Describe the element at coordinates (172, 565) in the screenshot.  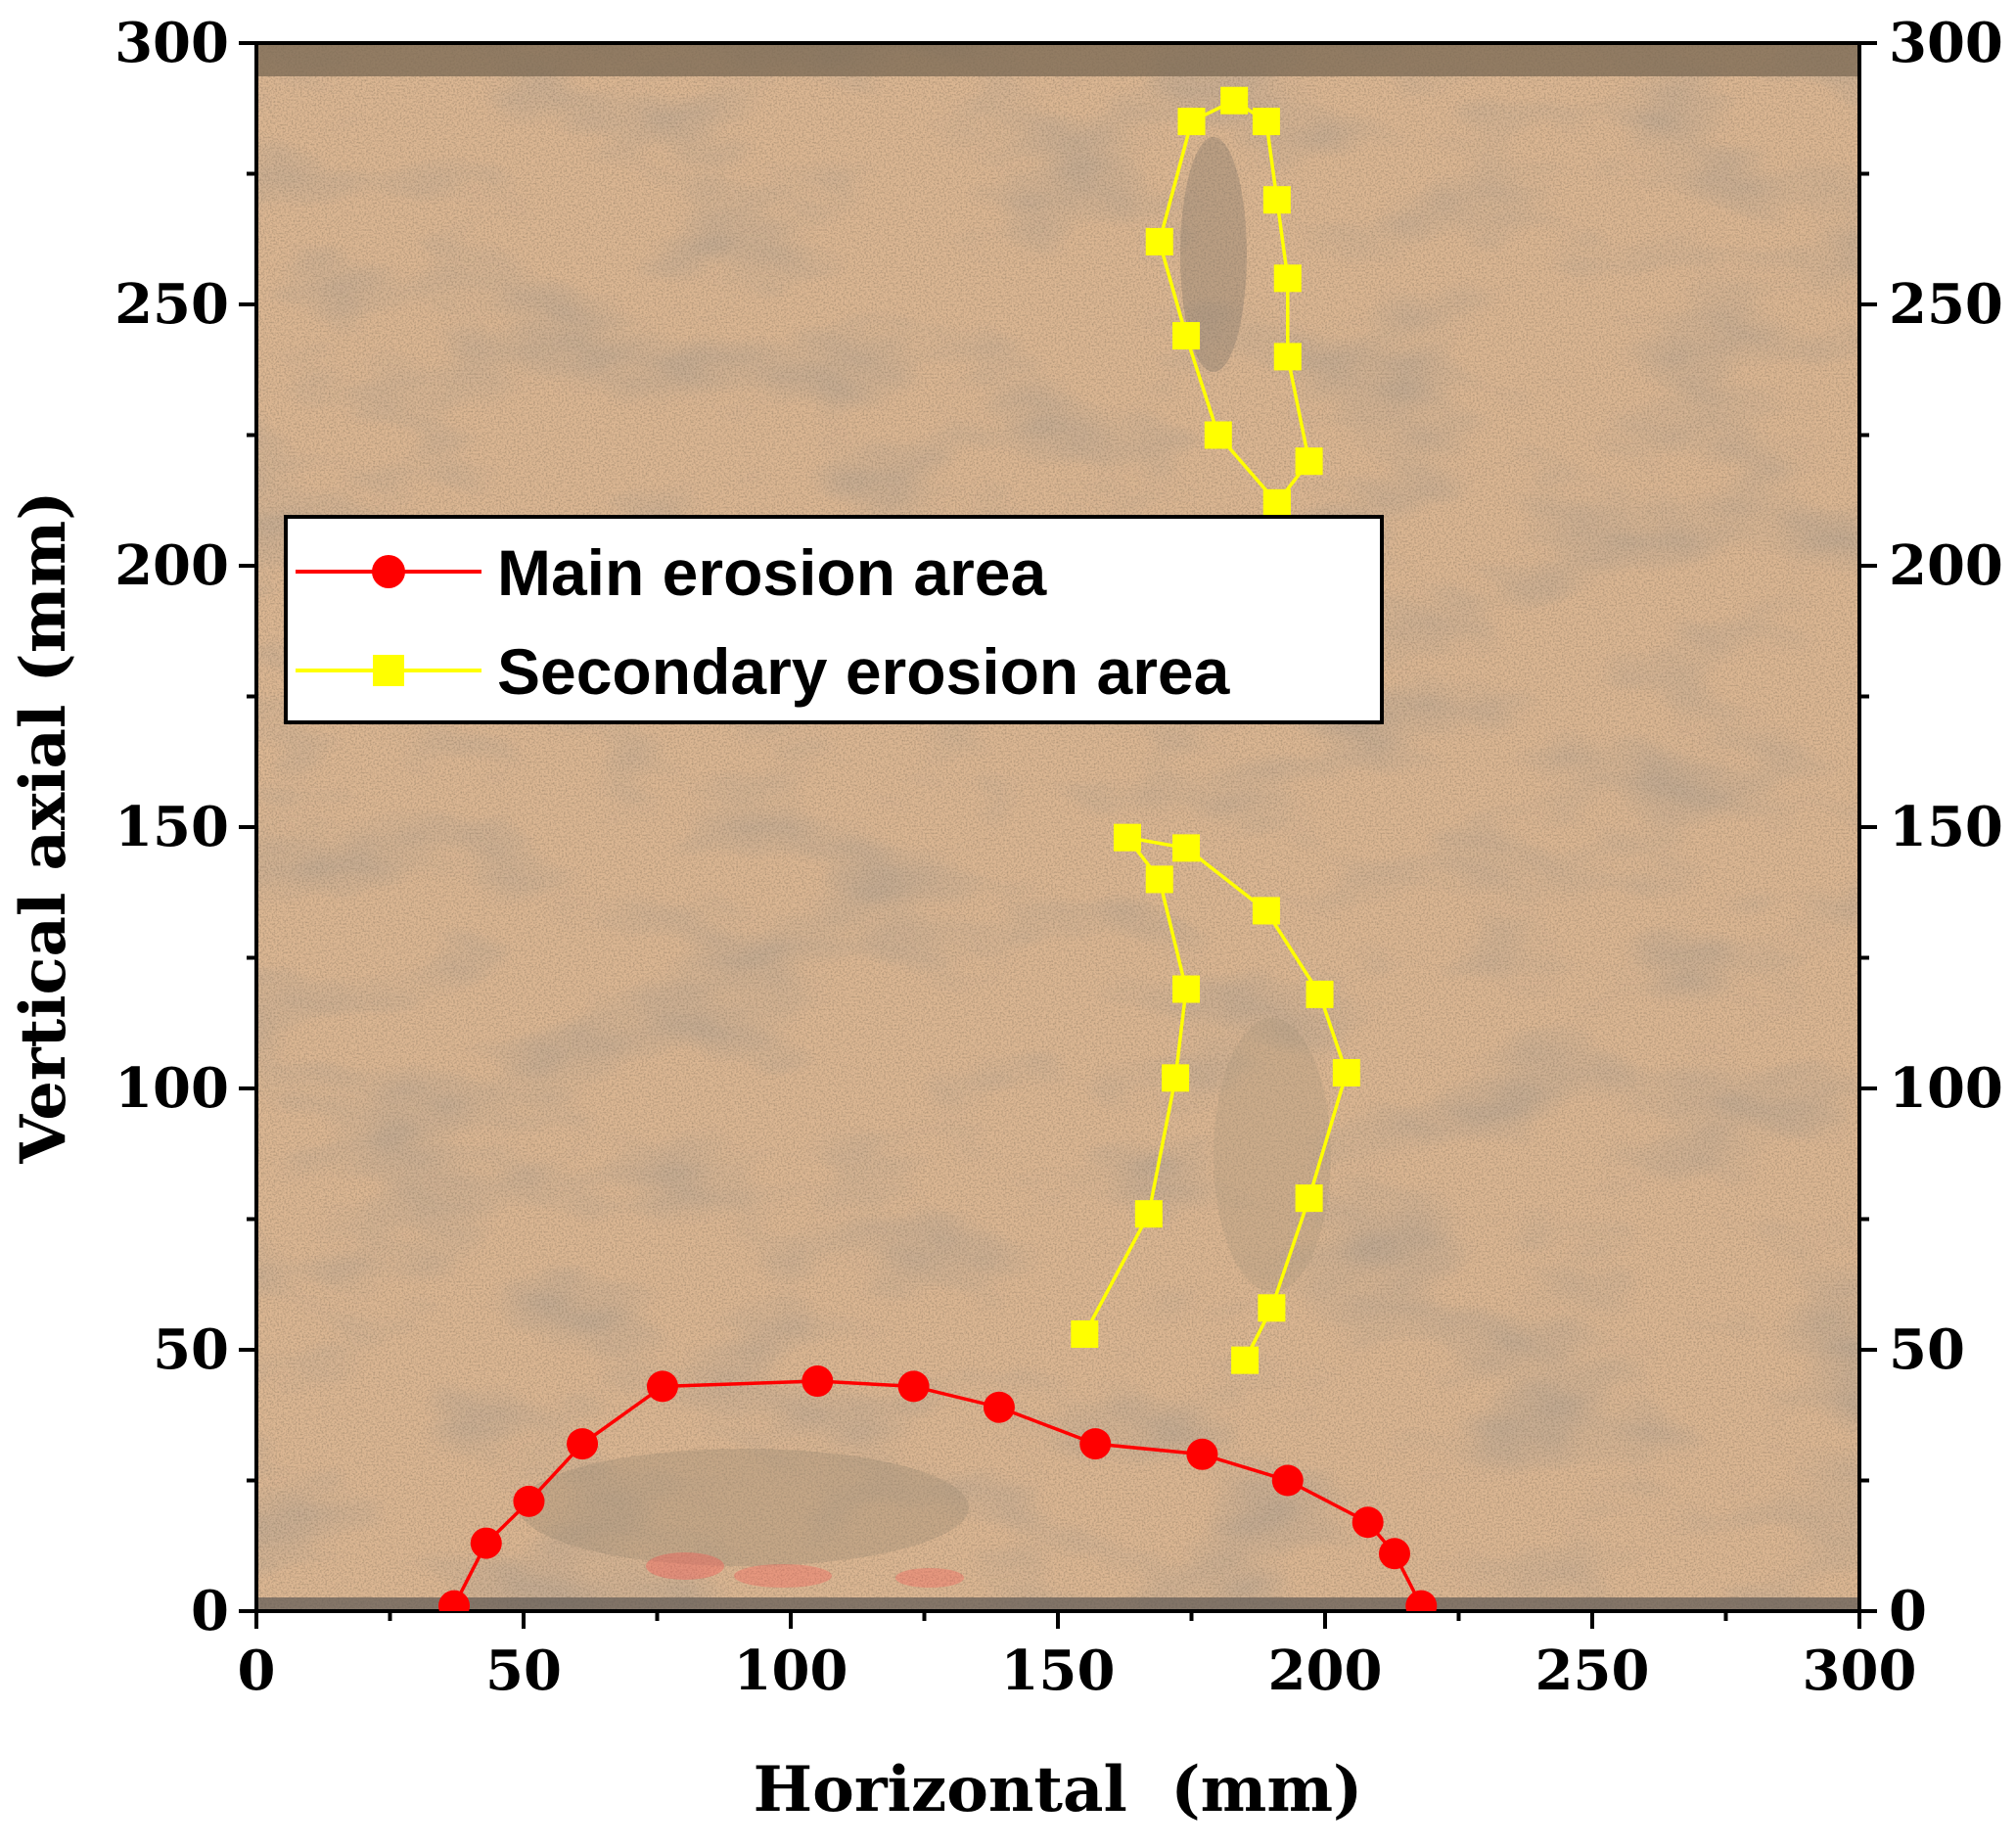
I see `y-tick-label: 200` at that location.